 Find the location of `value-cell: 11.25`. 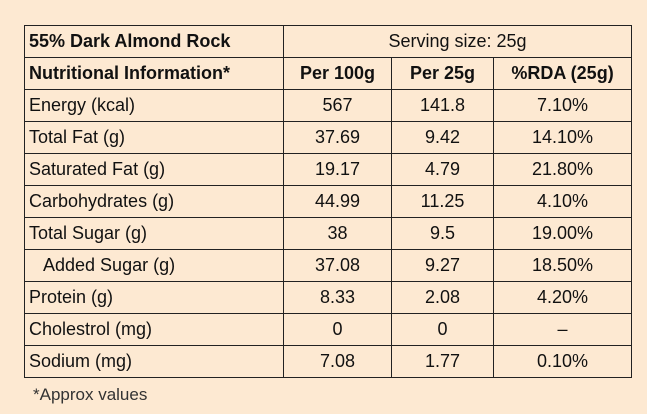

value-cell: 11.25 is located at coordinates (442, 201).